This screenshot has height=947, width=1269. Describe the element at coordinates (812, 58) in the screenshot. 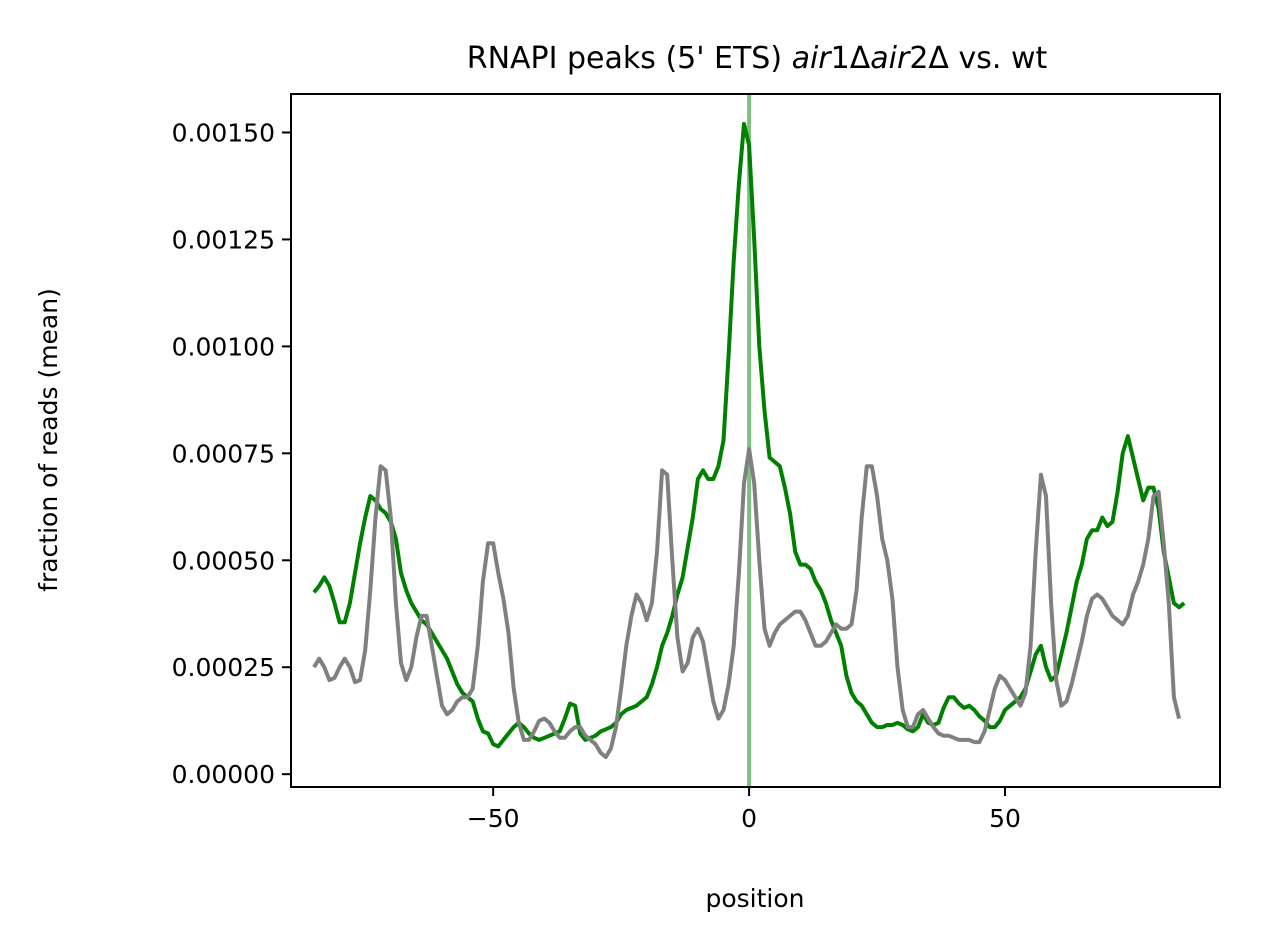

I see `title-italic-1: air` at that location.